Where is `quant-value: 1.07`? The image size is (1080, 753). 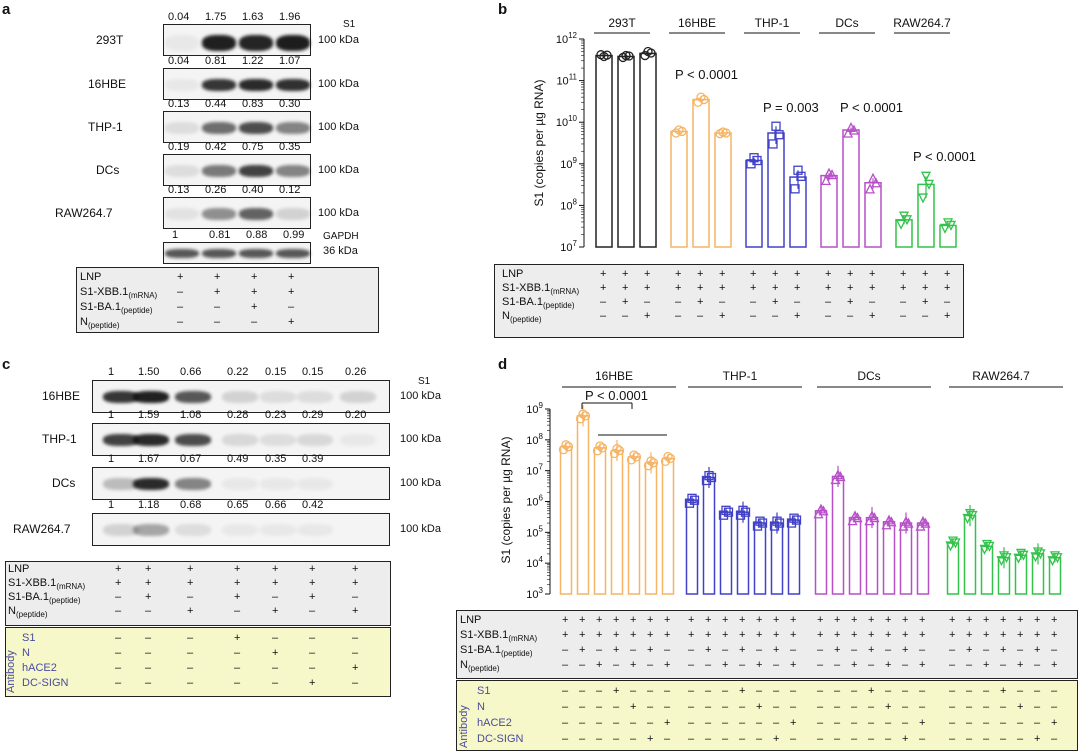 quant-value: 1.07 is located at coordinates (290, 61).